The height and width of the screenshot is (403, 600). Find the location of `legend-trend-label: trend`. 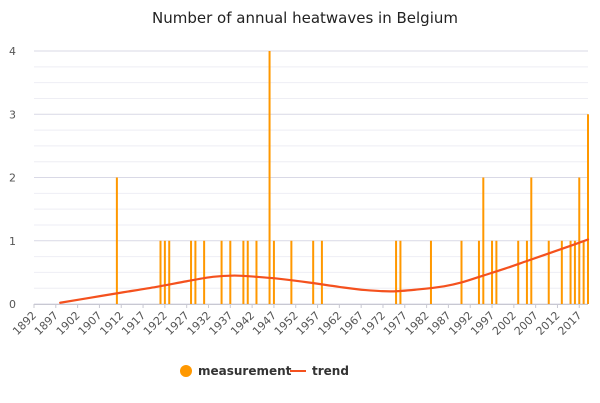

legend-trend-label: trend is located at coordinates (330, 371).